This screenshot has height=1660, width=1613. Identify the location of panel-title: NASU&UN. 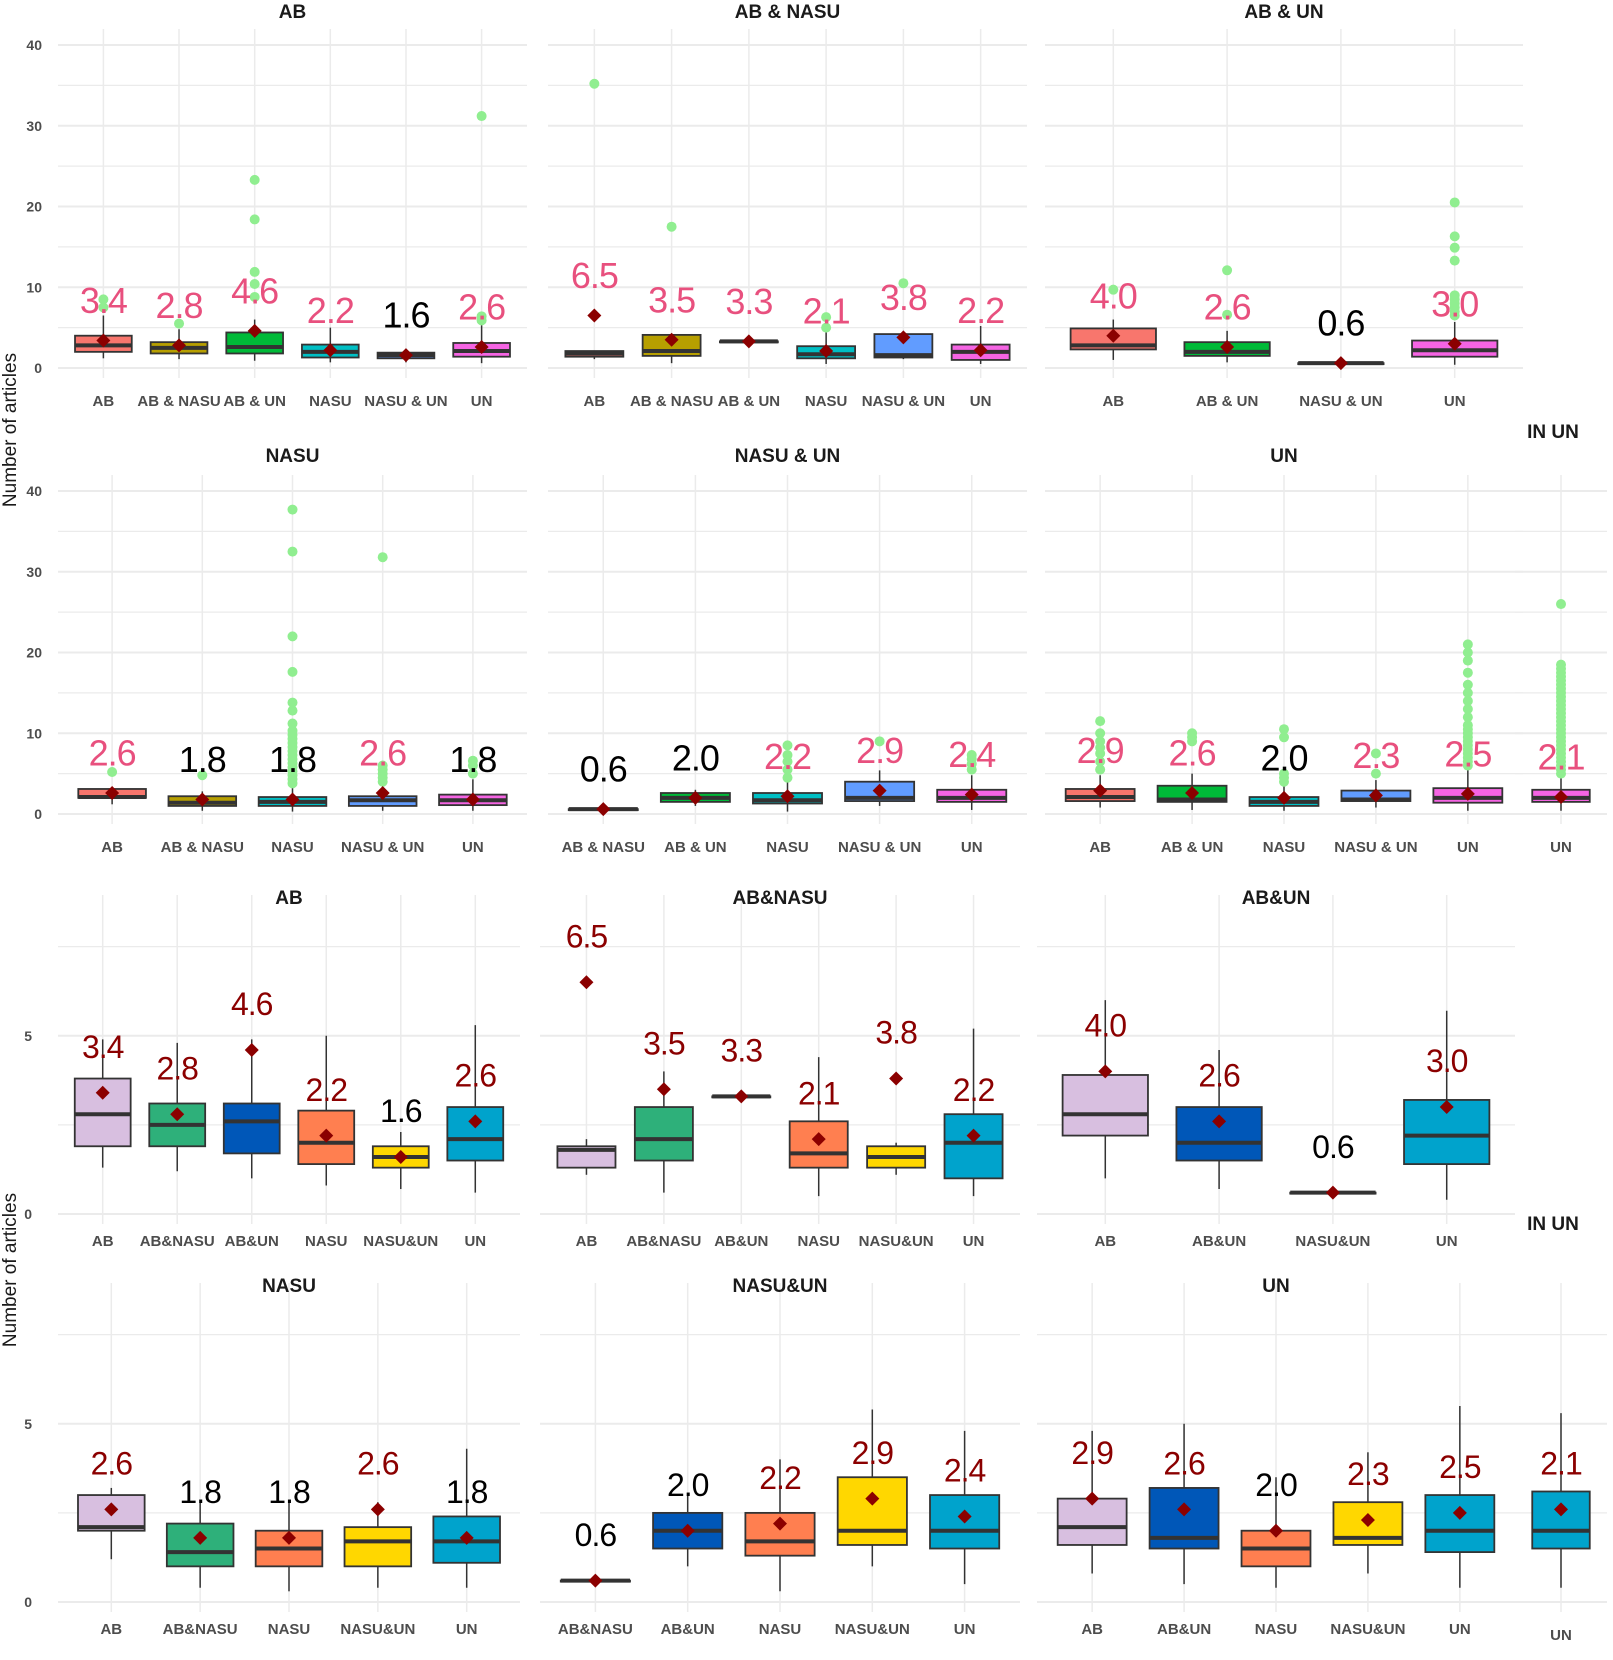
(780, 1286).